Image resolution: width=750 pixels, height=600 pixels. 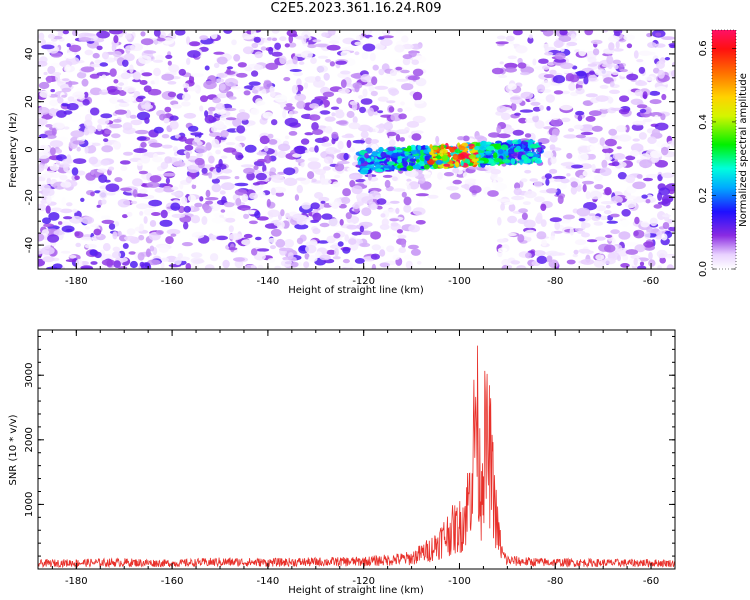 What do you see at coordinates (29, 101) in the screenshot?
I see `y-tick-label: 20` at bounding box center [29, 101].